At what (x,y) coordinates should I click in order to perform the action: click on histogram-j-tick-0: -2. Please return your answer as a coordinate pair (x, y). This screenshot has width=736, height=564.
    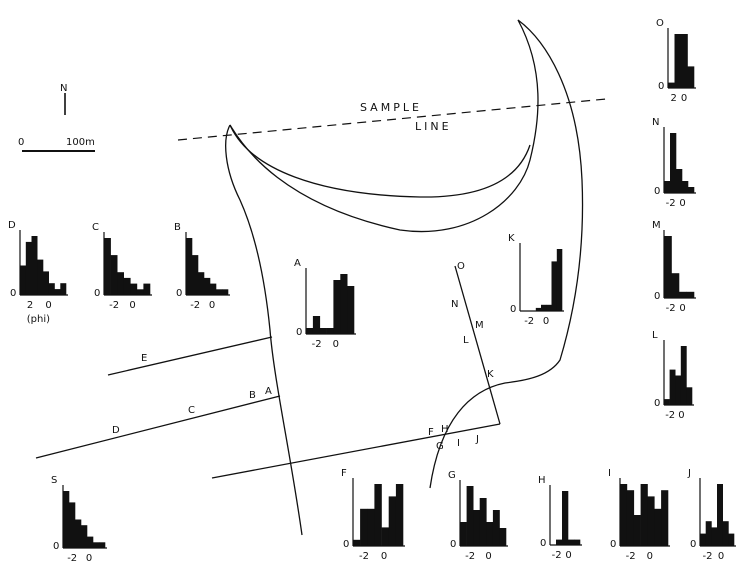
    Looking at the image, I should click on (708, 556).